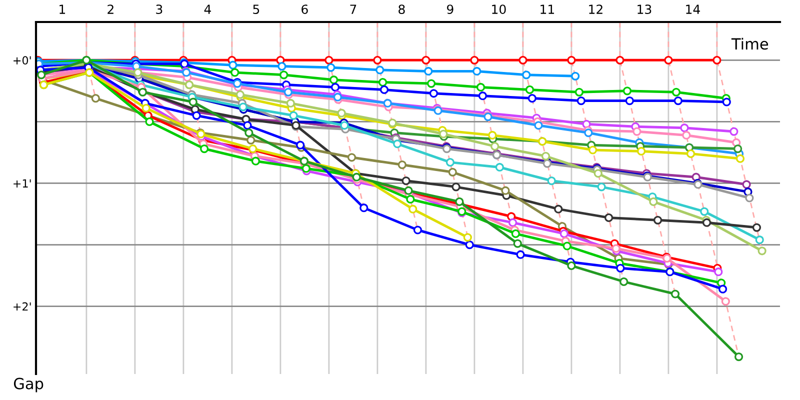 This screenshot has width=800, height=400. Describe the element at coordinates (499, 9) in the screenshot. I see `x-tick-label: 10` at that location.